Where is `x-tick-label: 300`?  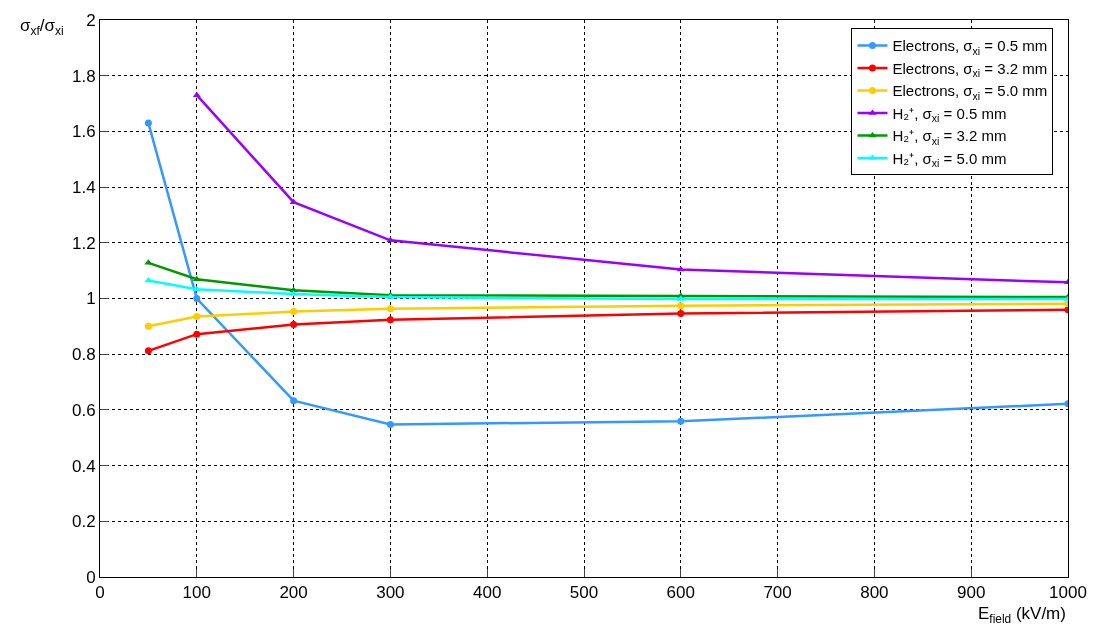 x-tick-label: 300 is located at coordinates (390, 593).